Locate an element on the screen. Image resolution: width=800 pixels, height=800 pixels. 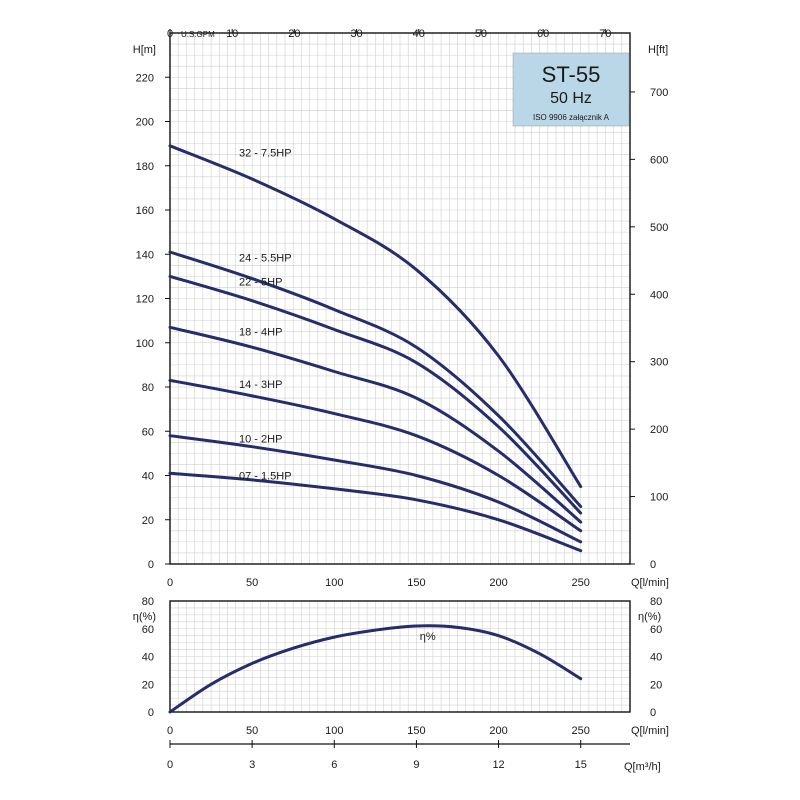
eff-tick-label-left: 80 is located at coordinates (148, 602).